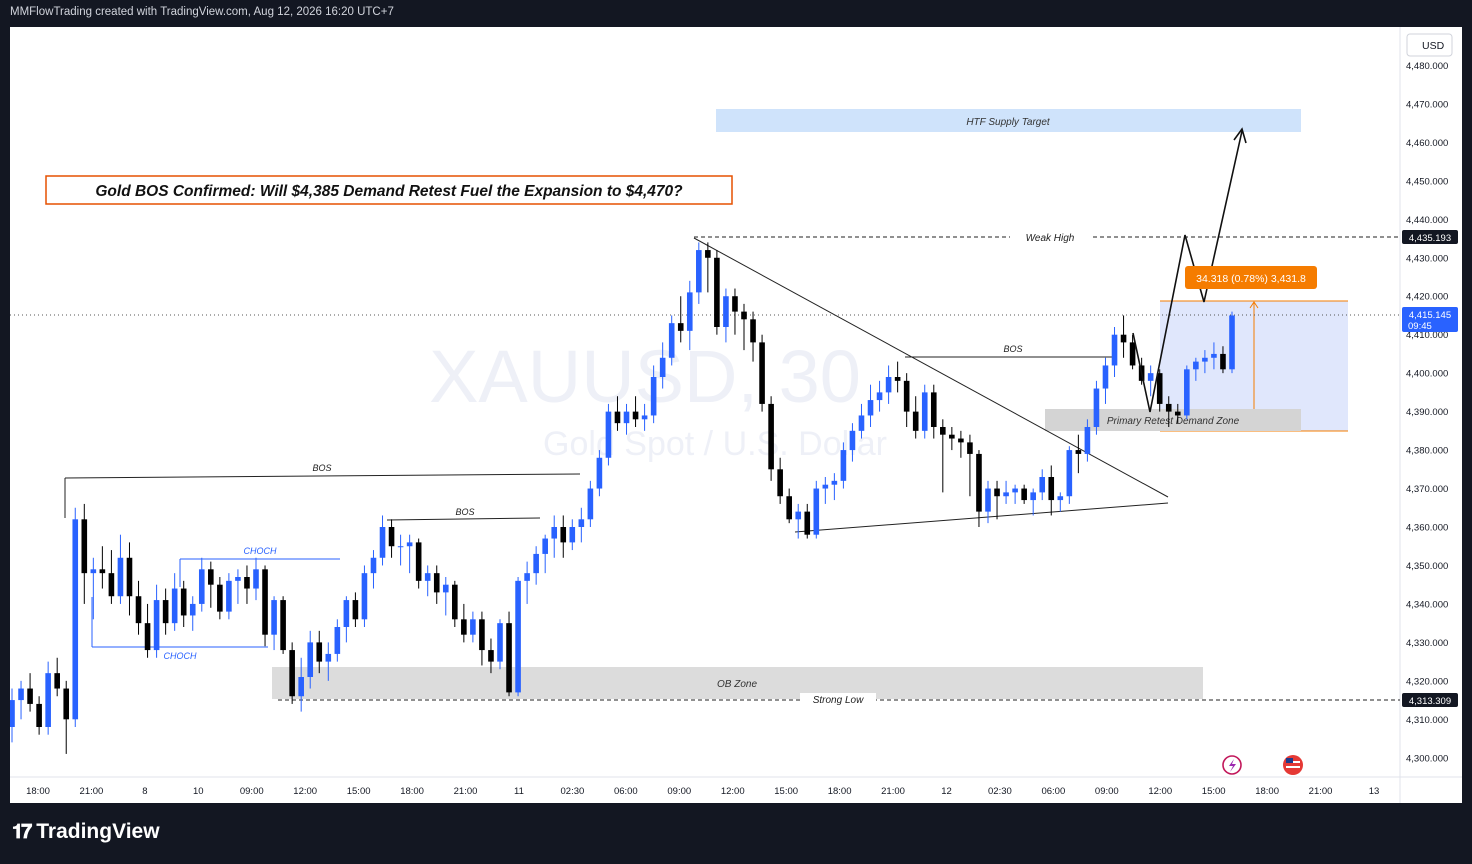 The image size is (1472, 864). Describe the element at coordinates (1430, 238) in the screenshot. I see `weak-high-price: 4,435.193` at that location.